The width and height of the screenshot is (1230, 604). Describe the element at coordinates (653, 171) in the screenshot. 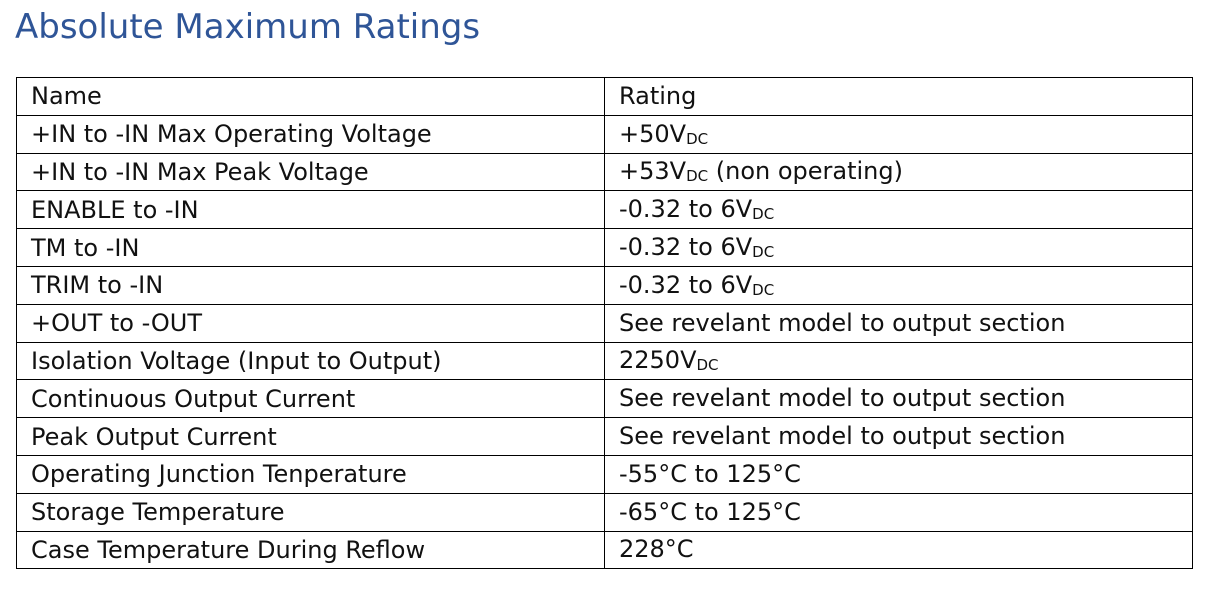

I see `rating-value: +53V` at that location.